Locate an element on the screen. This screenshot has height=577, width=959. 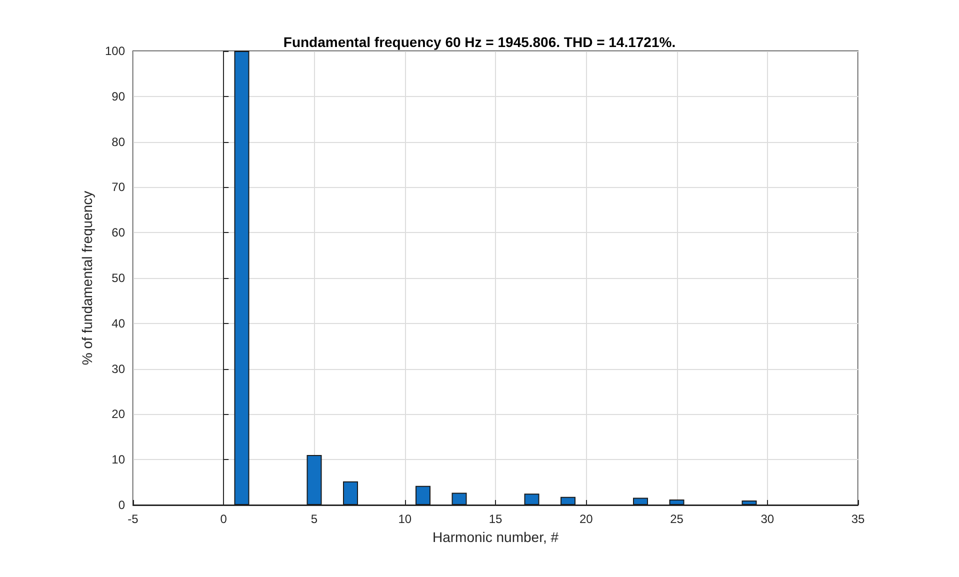
x-axis-title: Harmonic number, # is located at coordinates (495, 536).